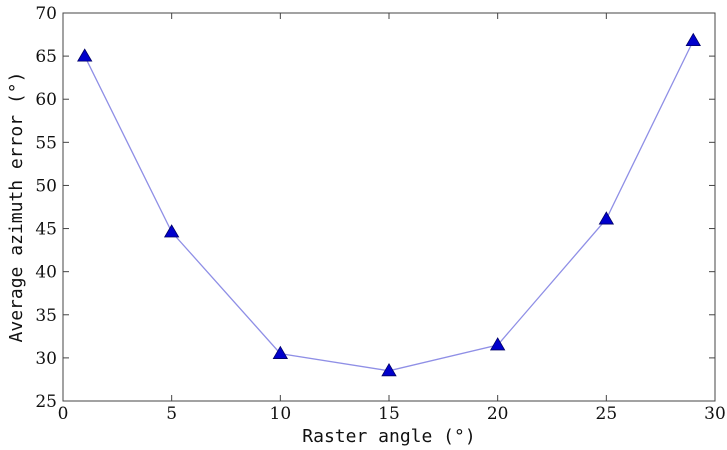 The width and height of the screenshot is (727, 450). I want to click on x-tick-label: 25, so click(607, 414).